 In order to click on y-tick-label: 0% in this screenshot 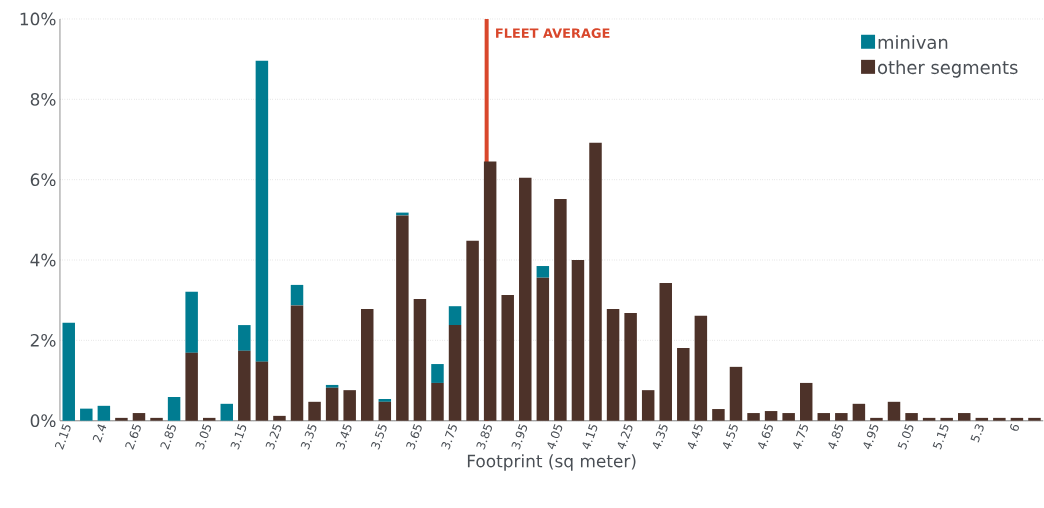, I will do `click(43, 421)`.